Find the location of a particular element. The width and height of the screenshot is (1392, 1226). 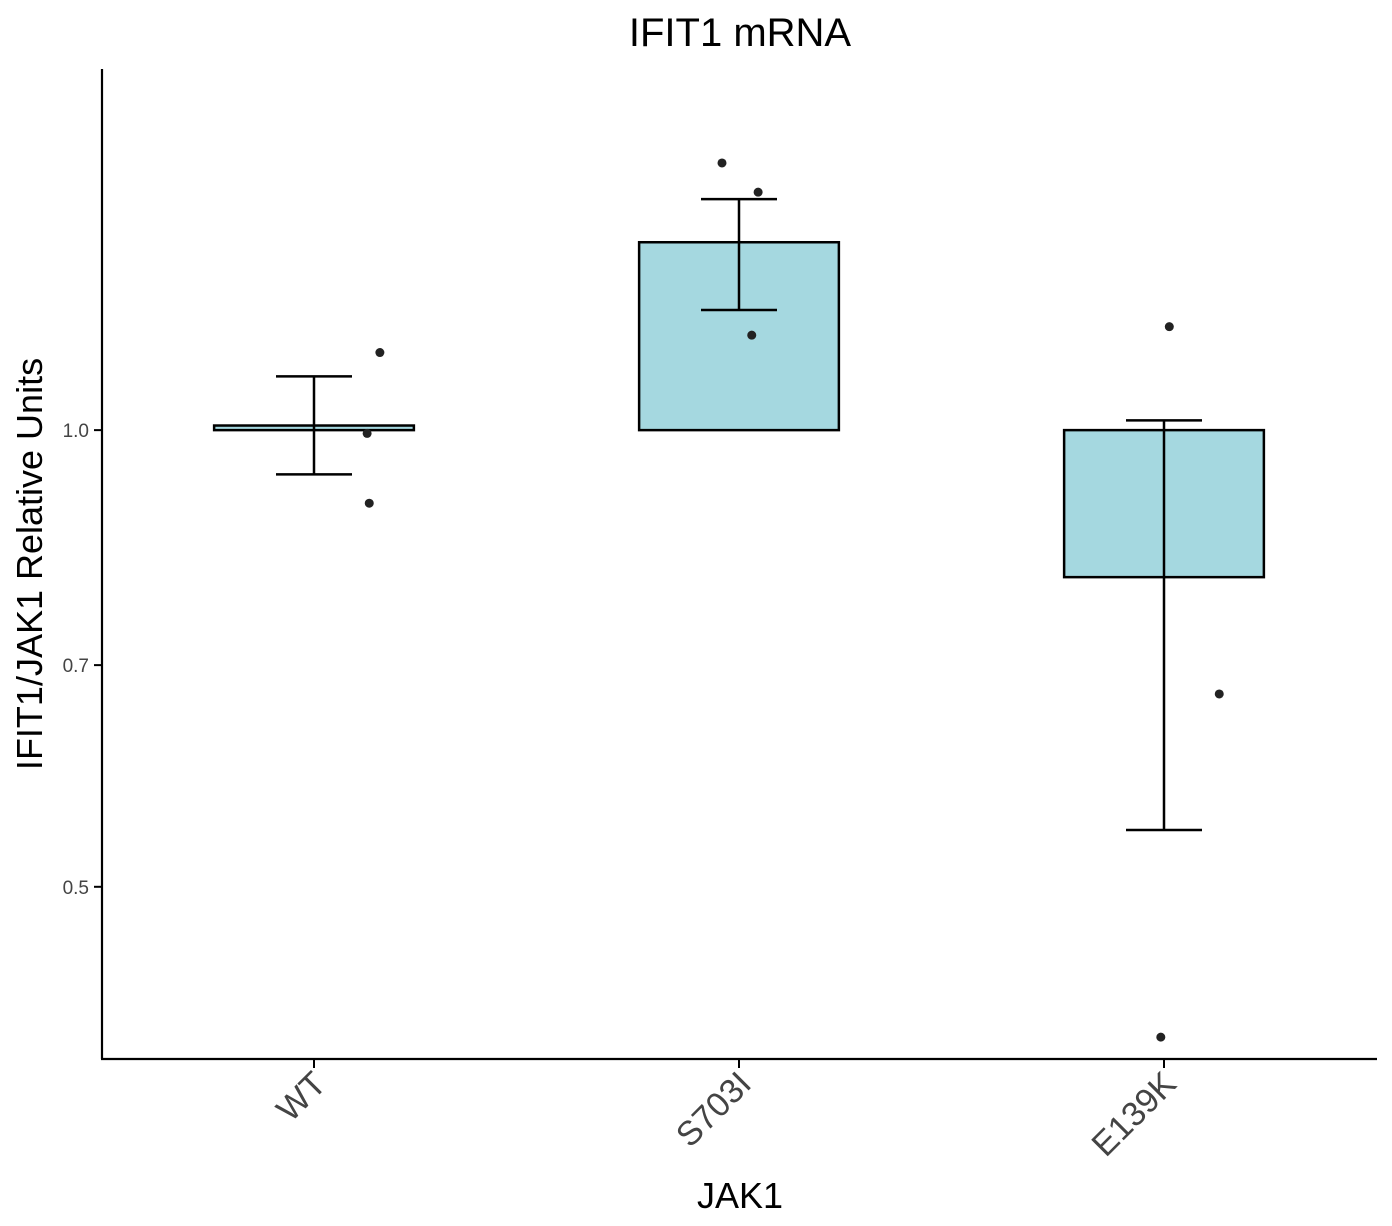

error-bar-s703i is located at coordinates (739, 254).